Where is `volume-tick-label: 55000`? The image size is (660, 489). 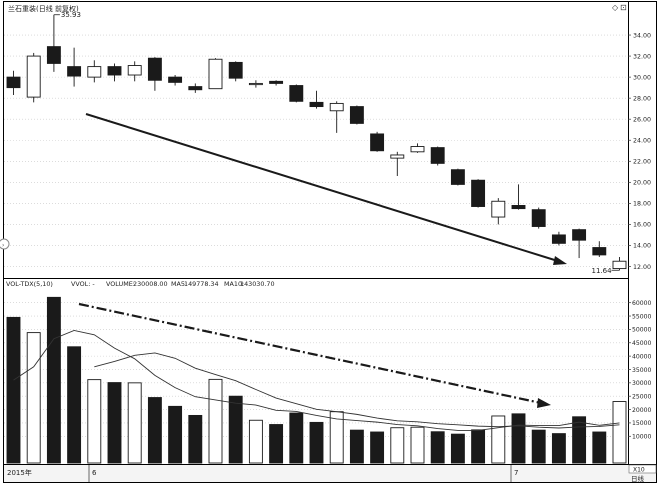
volume-tick-label: 55000 is located at coordinates (642, 316).